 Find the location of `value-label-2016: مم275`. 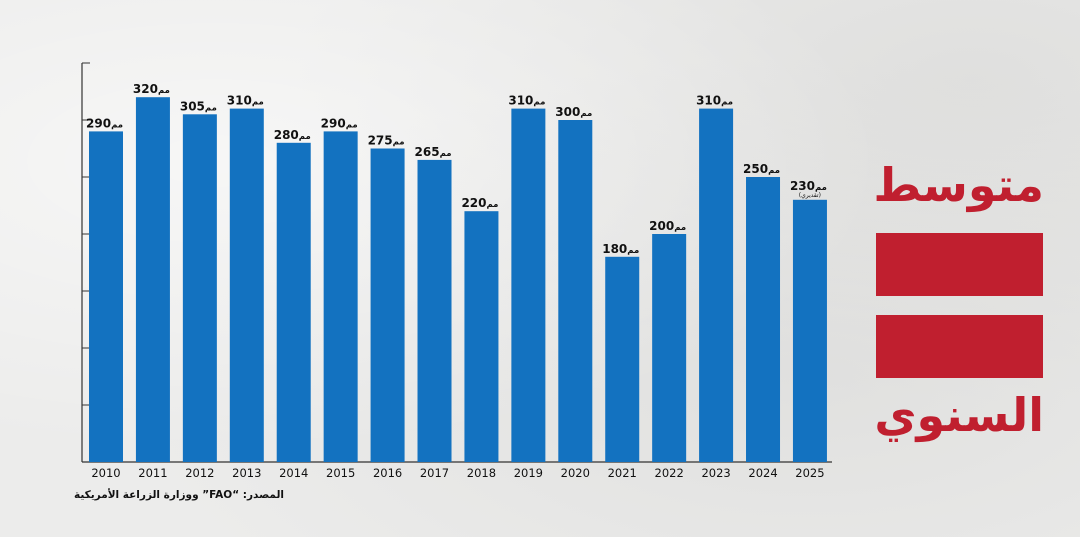

value-label-2016: مم275 is located at coordinates (386, 141).